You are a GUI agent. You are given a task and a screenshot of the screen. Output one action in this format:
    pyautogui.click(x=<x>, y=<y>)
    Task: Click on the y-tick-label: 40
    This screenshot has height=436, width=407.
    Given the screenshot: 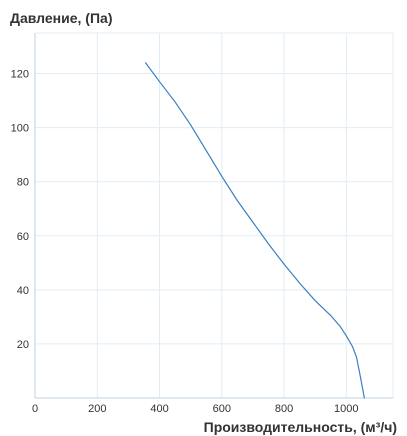 What is the action you would take?
    pyautogui.click(x=23, y=291)
    